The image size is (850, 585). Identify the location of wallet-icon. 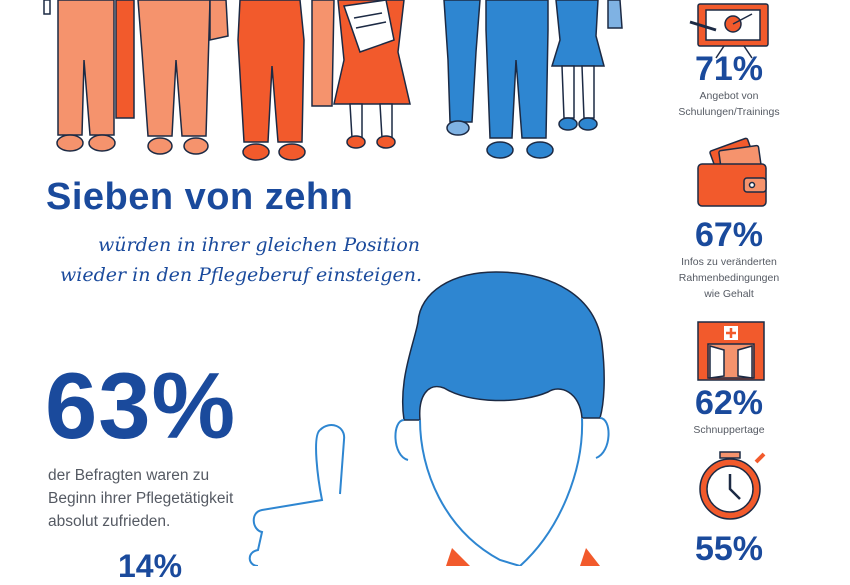
(732, 172).